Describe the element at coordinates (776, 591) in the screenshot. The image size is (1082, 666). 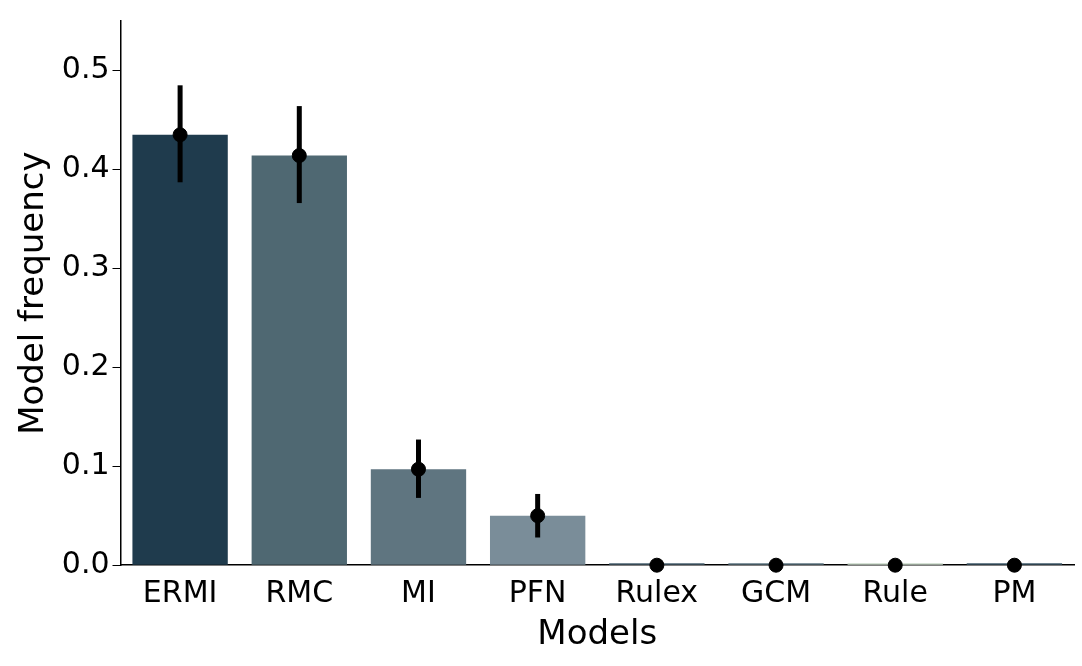
I see `x-tick-label: GCM` at that location.